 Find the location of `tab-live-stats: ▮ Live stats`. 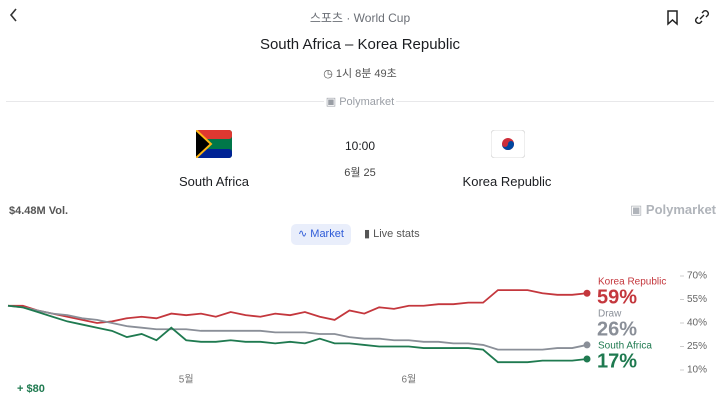

tab-live-stats: ▮ Live stats is located at coordinates (392, 234).